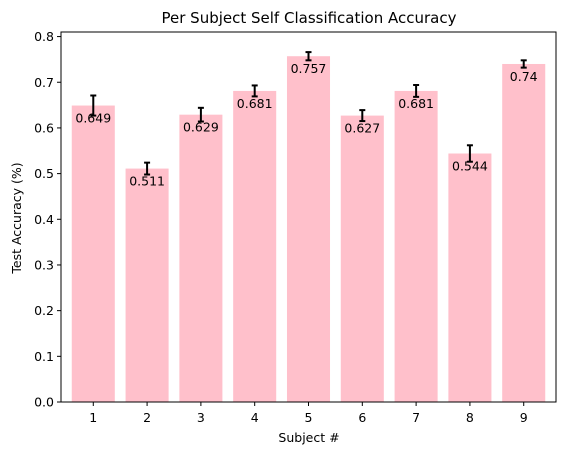  What do you see at coordinates (147, 417) in the screenshot?
I see `x-tick-label-2: 2` at bounding box center [147, 417].